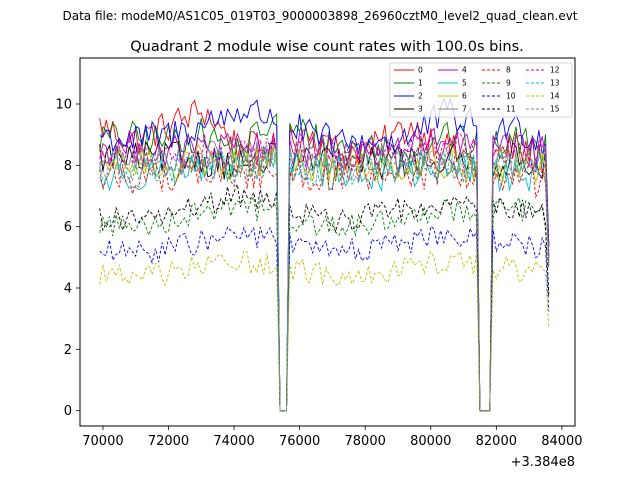  I want to click on x-tick-label: 74000, so click(233, 441).